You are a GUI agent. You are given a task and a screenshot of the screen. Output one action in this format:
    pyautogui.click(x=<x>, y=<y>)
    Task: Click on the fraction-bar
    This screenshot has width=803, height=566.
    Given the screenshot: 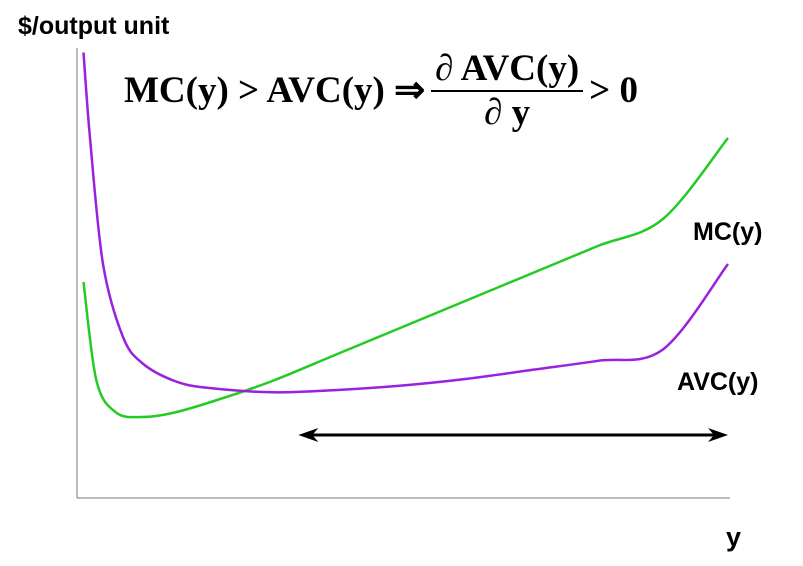 What is the action you would take?
    pyautogui.click(x=507, y=91)
    